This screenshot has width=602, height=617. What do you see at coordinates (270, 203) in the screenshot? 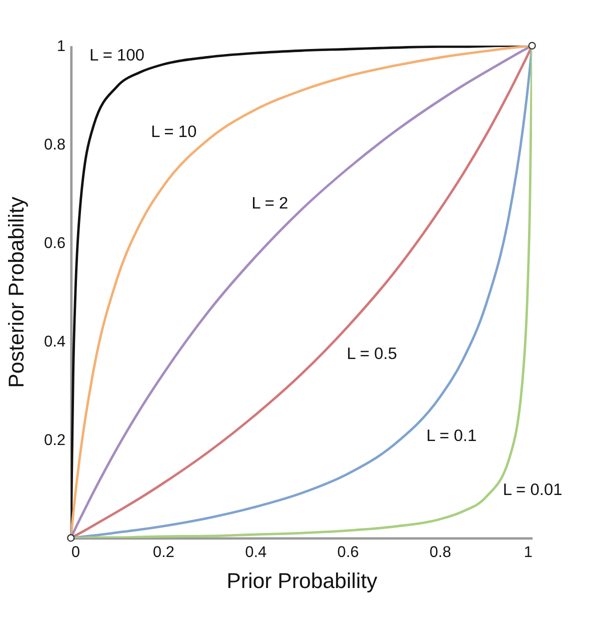
I see `series-label: L = 2` at bounding box center [270, 203].